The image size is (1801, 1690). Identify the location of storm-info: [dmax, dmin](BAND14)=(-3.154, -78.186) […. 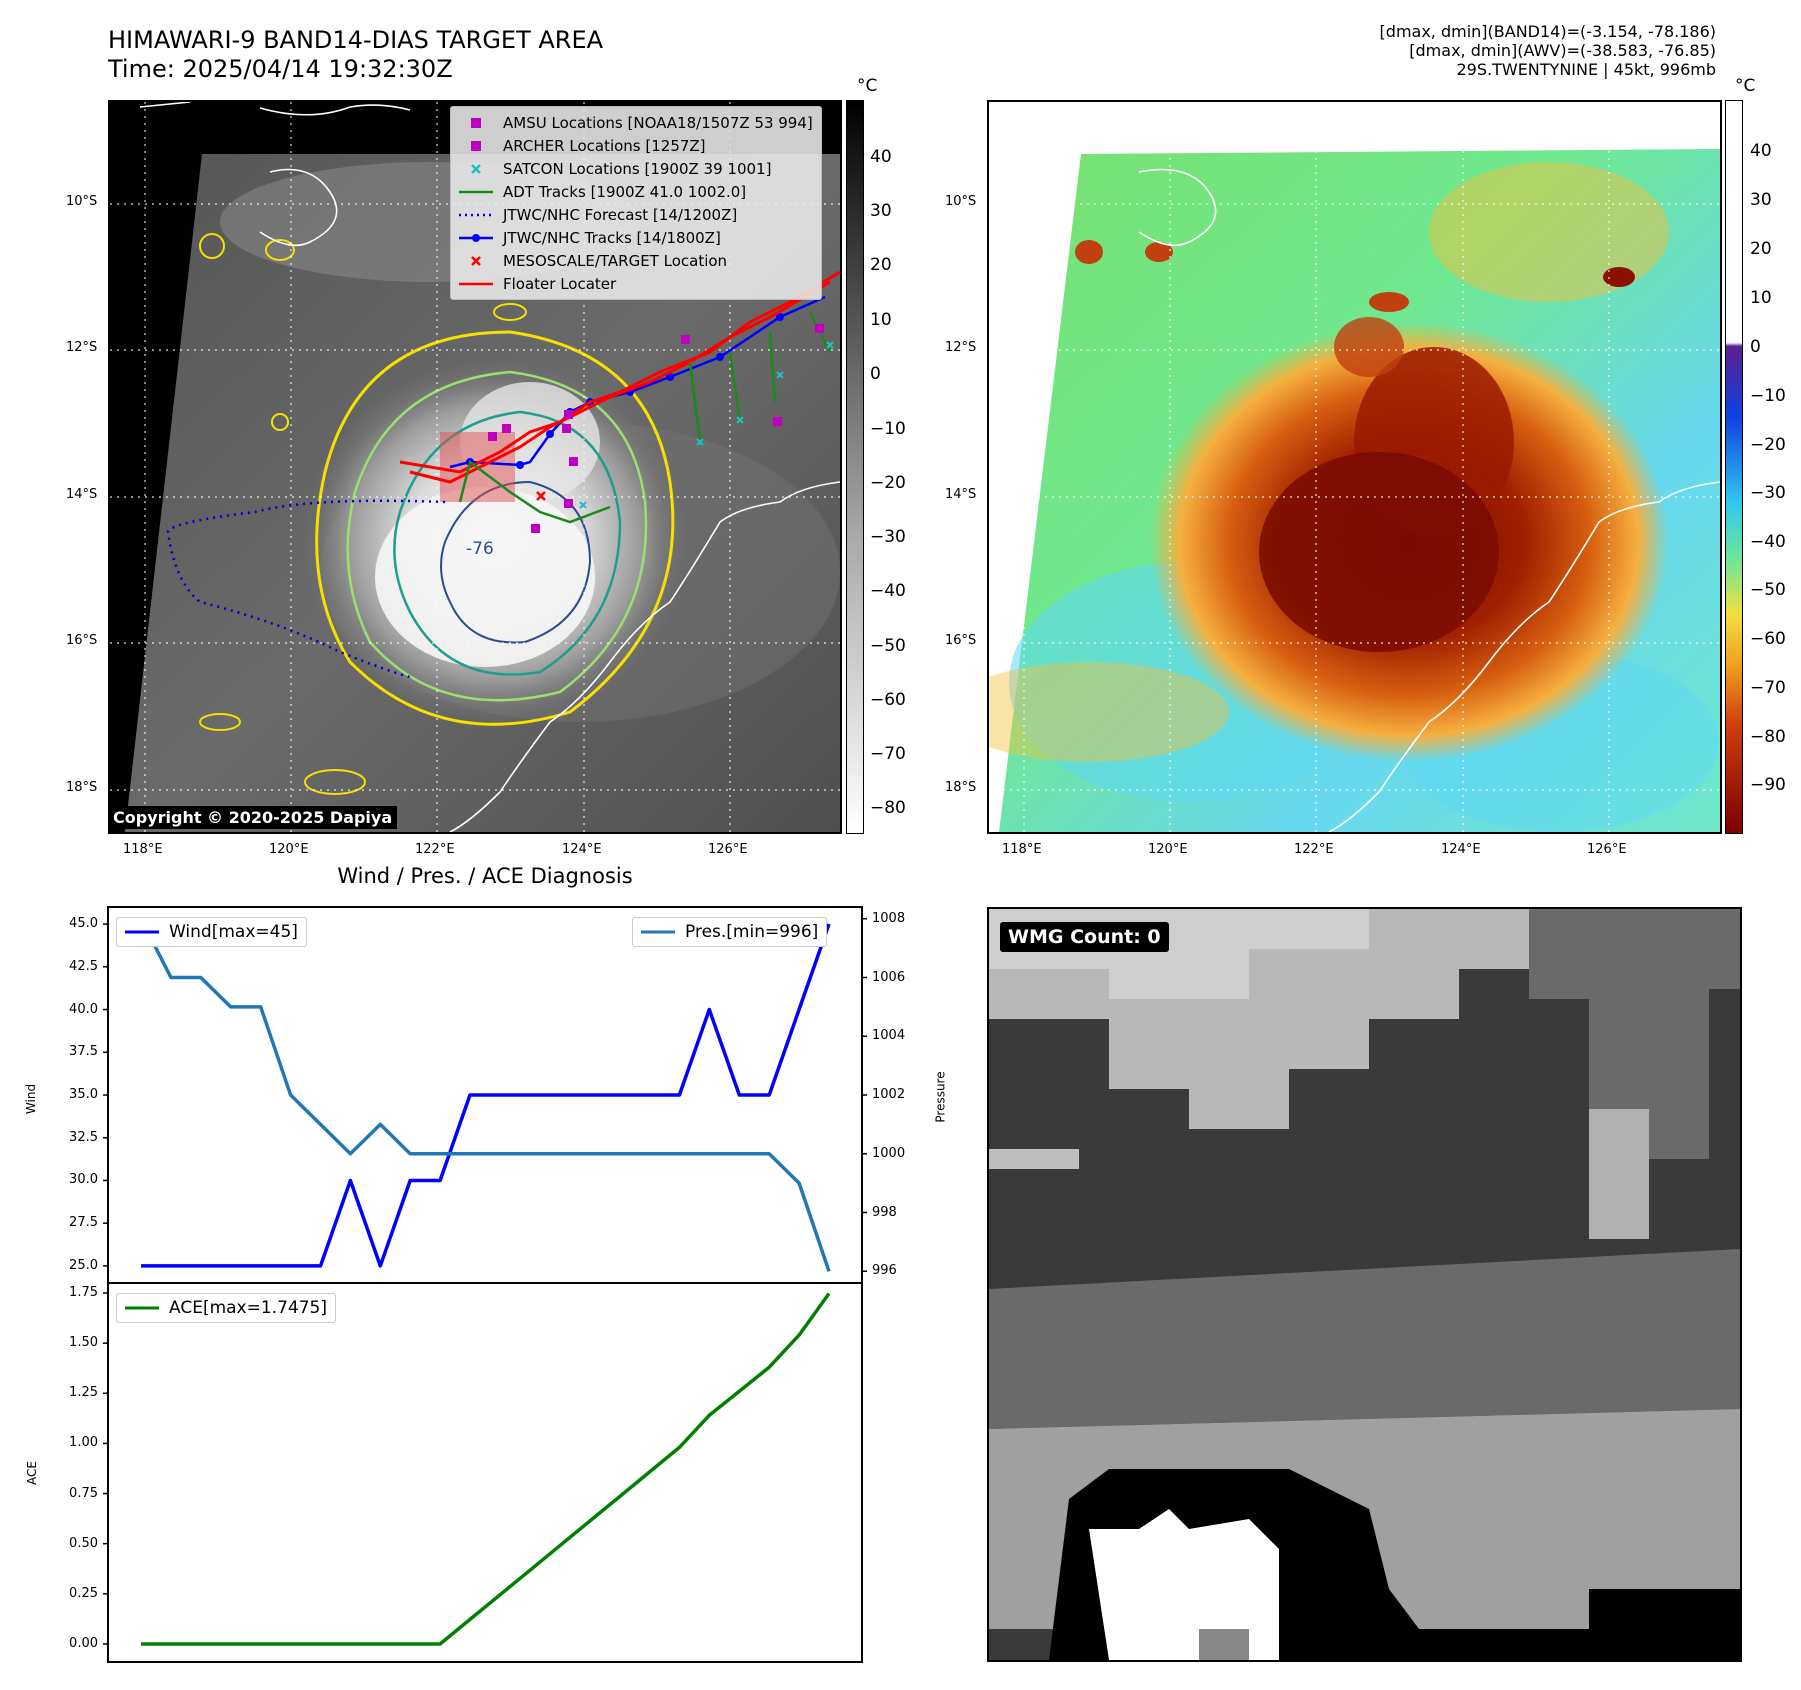
(1548, 50).